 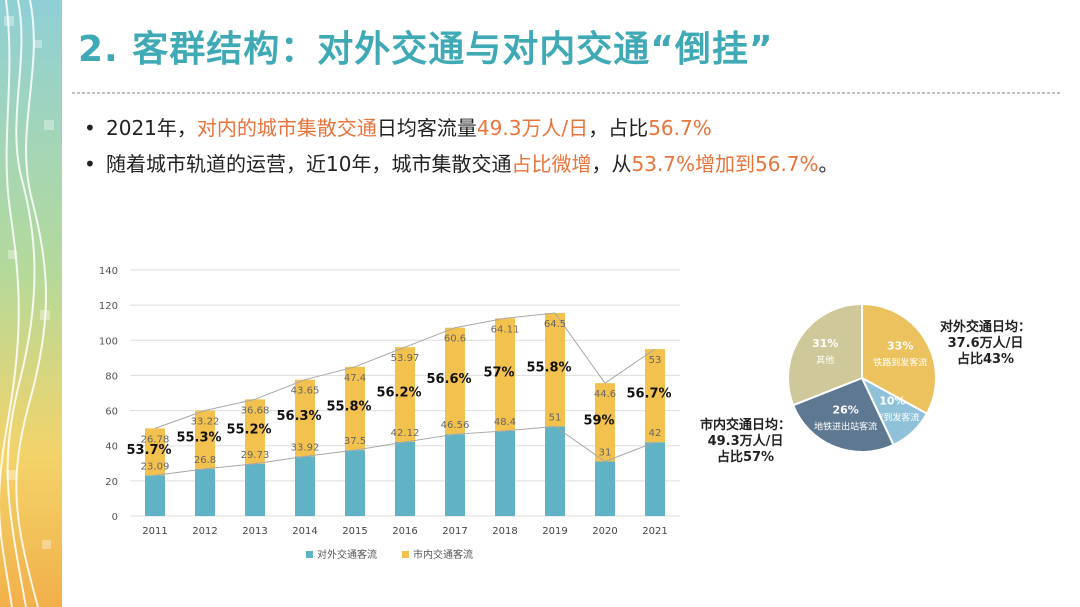 I want to click on data-label-external: 48.4, so click(x=505, y=422).